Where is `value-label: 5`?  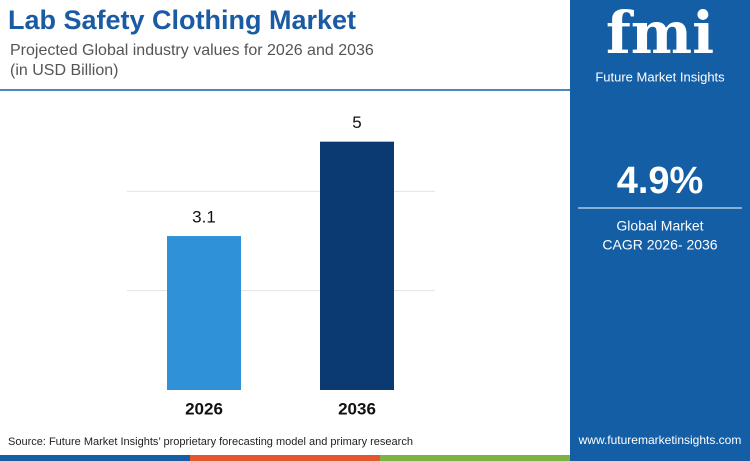 value-label: 5 is located at coordinates (356, 122).